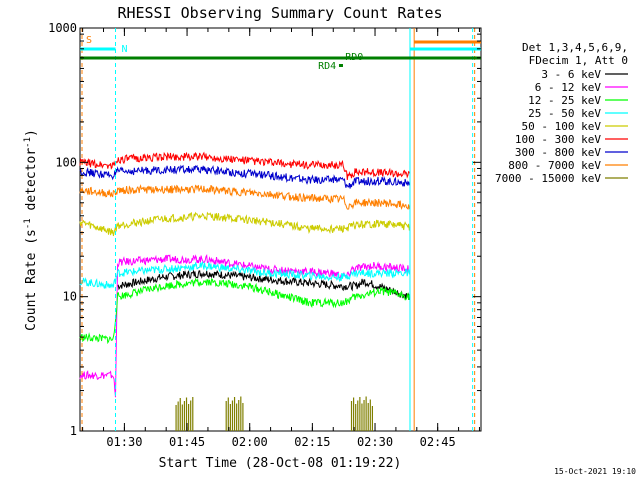 The height and width of the screenshot is (480, 640). What do you see at coordinates (89, 40) in the screenshot?
I see `flag-label-s: S` at bounding box center [89, 40].